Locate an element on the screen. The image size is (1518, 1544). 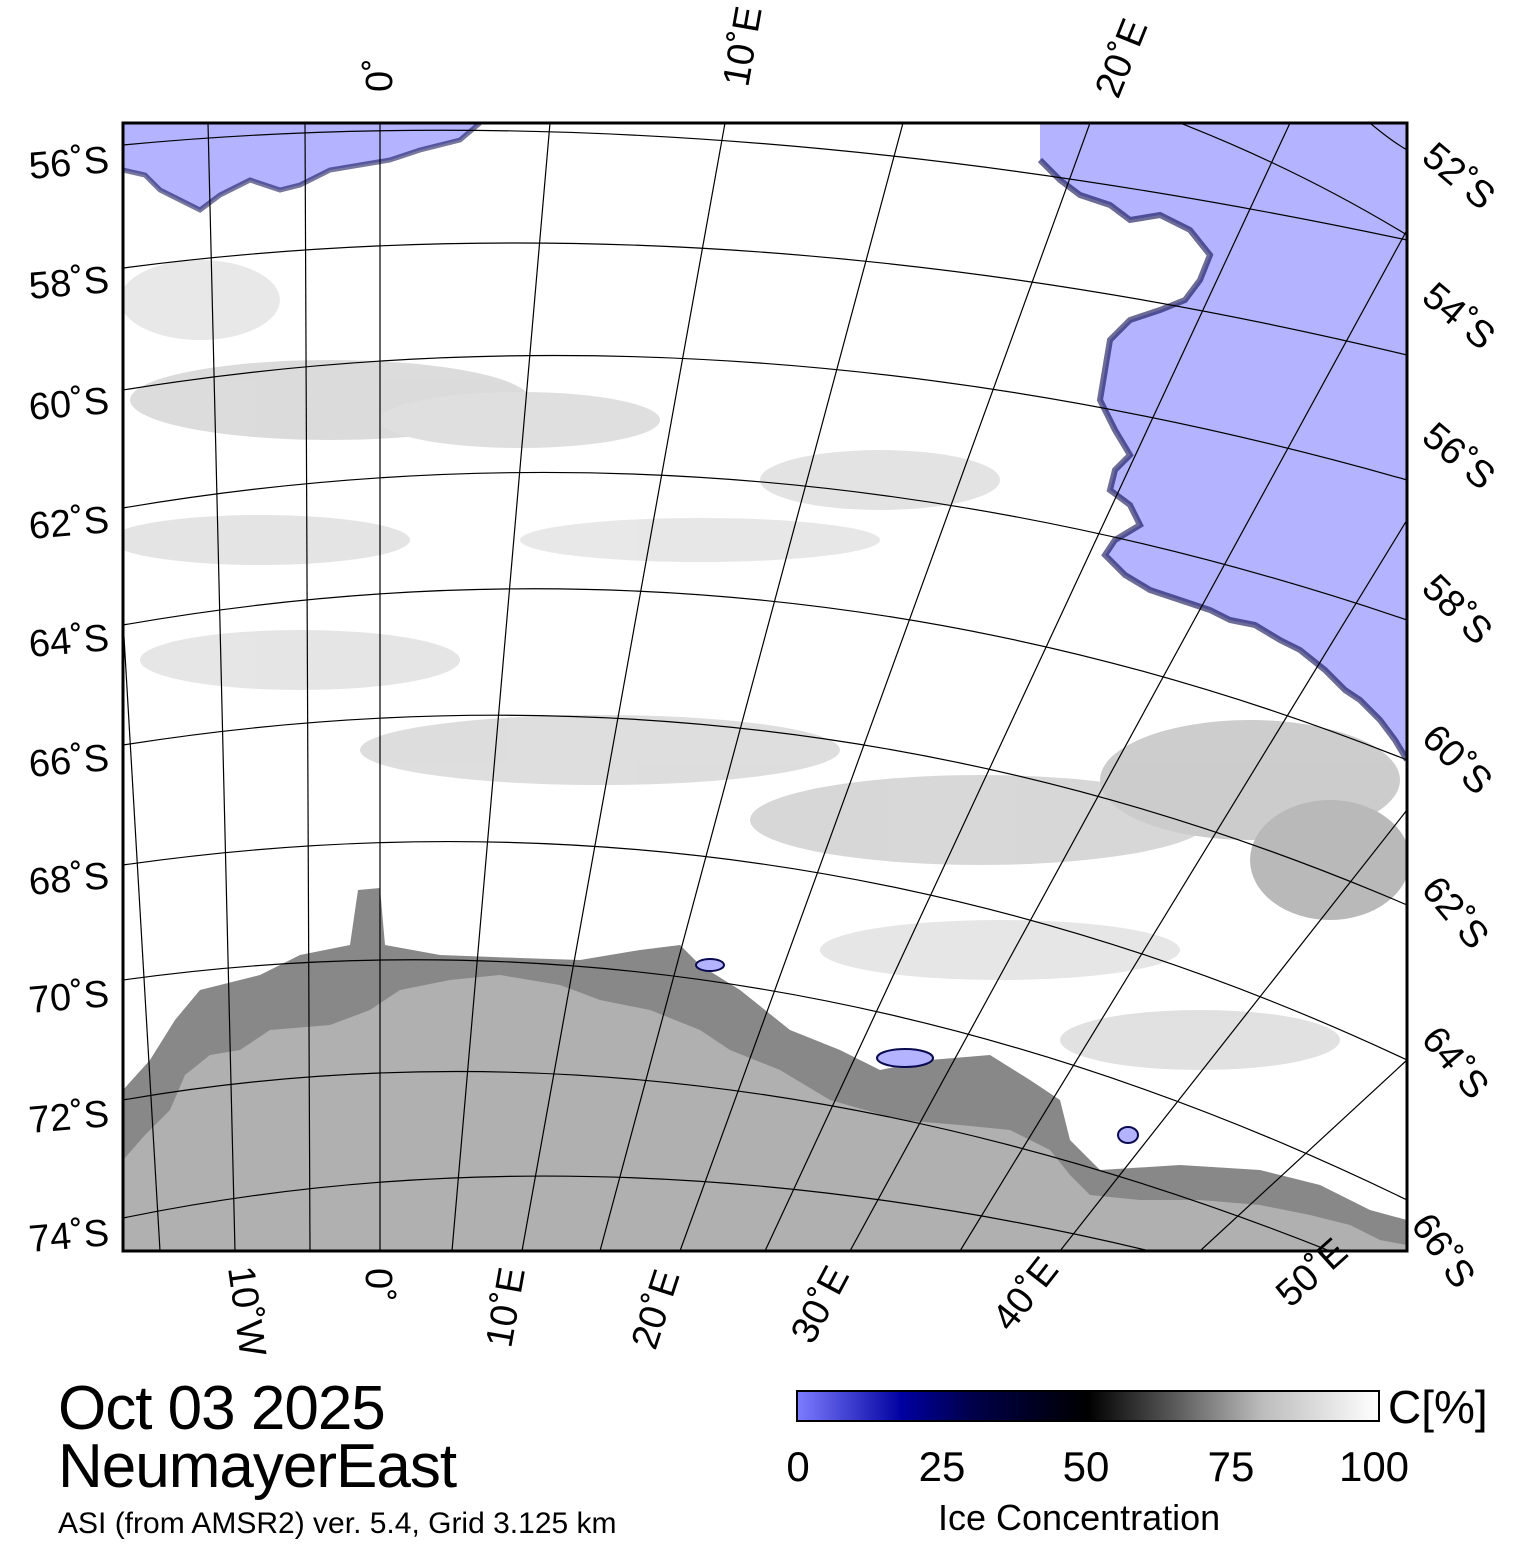
lat-label-right: 52˚S is located at coordinates (1458, 177).